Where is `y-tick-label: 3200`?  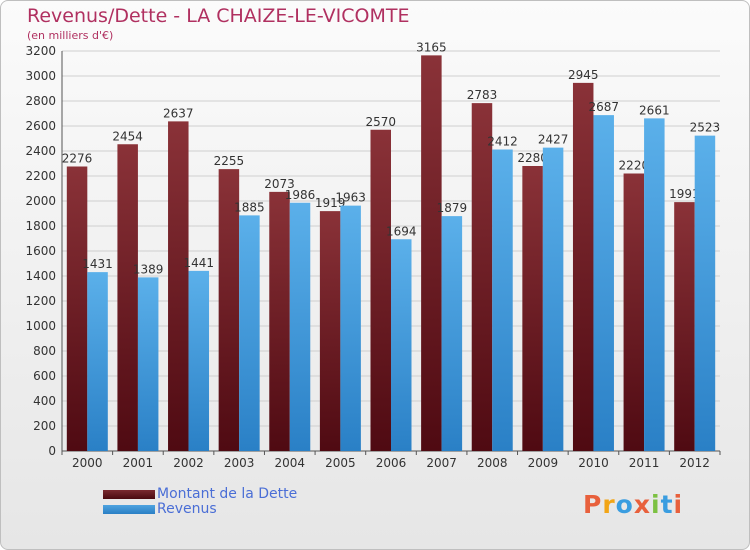
y-tick-label: 3200 is located at coordinates (40, 51).